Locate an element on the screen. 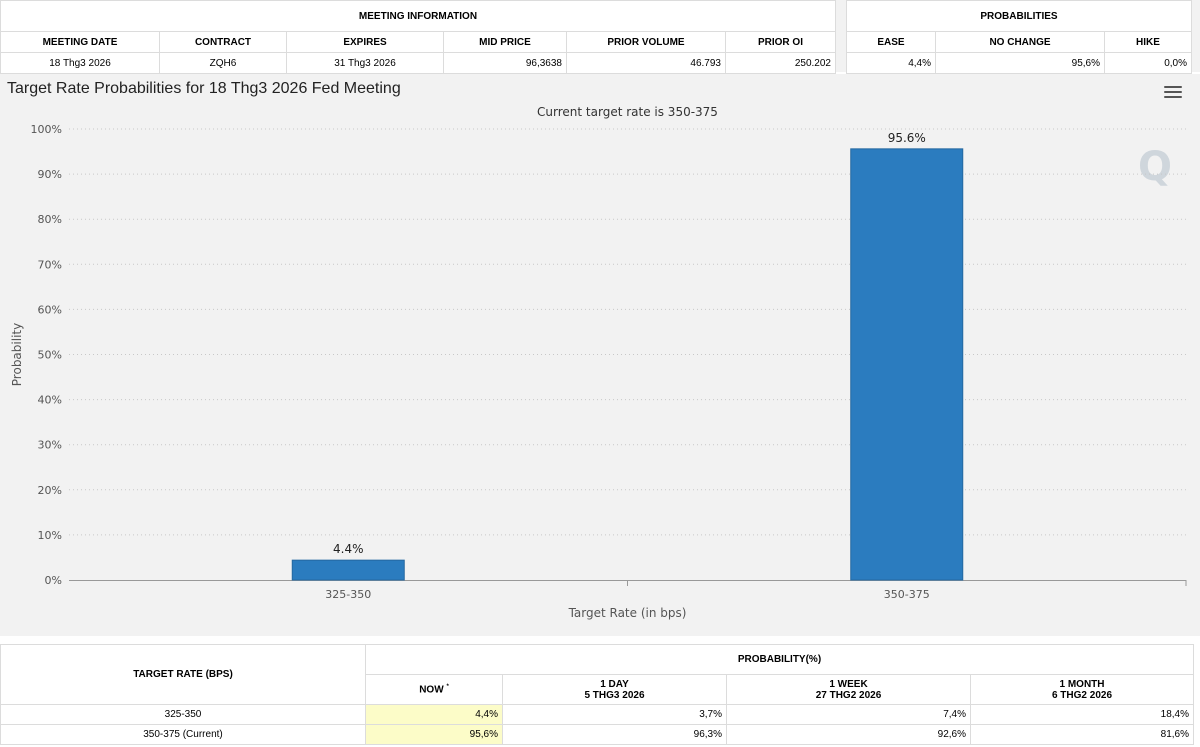 This screenshot has width=1200, height=747. now-cell: 4,4% is located at coordinates (434, 714).